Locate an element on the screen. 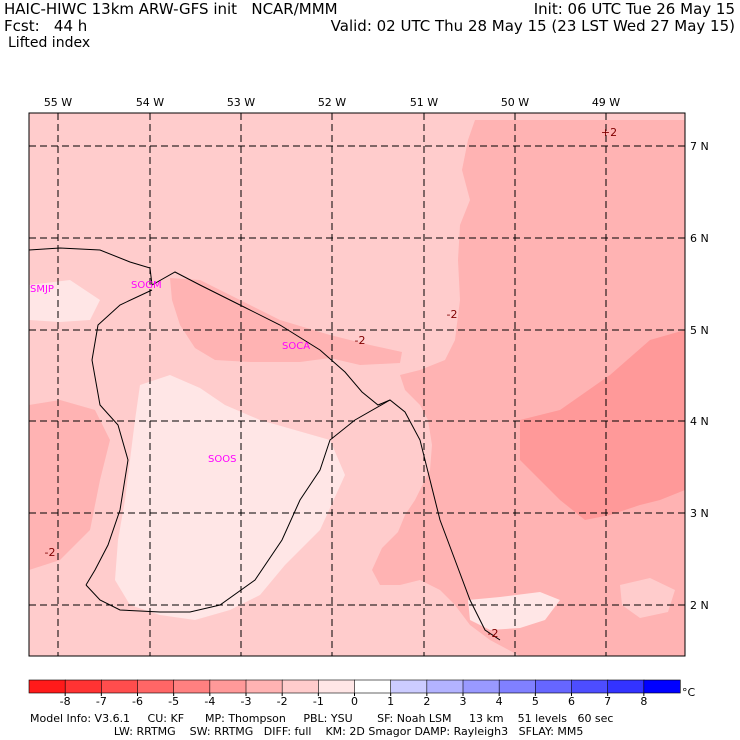  inland-stable-region is located at coordinates (230, 497).